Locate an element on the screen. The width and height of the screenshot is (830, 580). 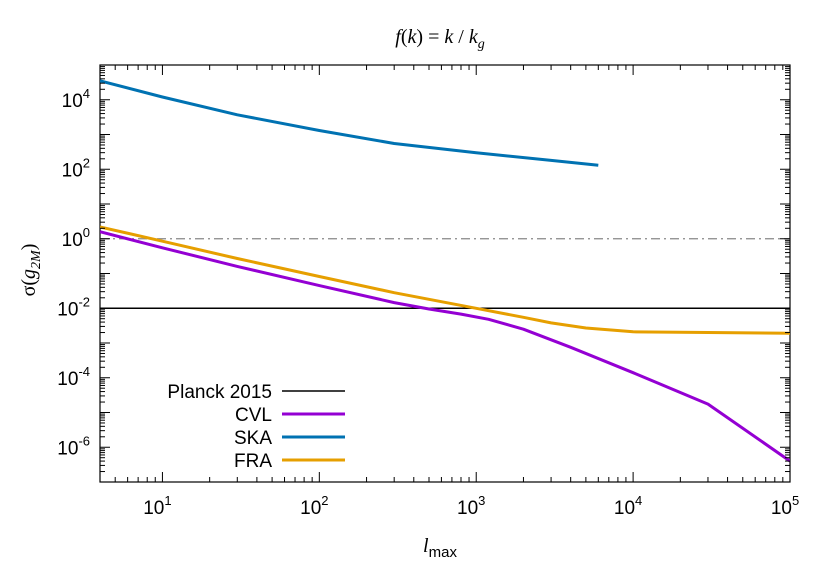
legend-label-fra: FRA is located at coordinates (253, 461).